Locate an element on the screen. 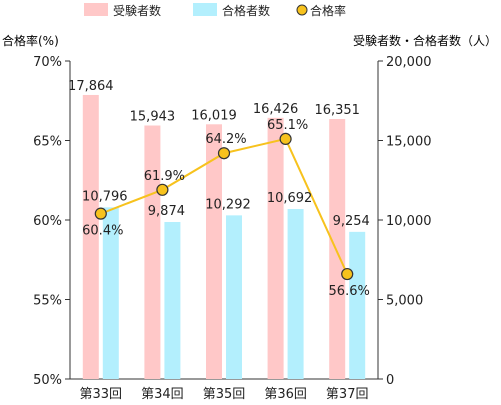 The width and height of the screenshot is (501, 405). passers-label: 10,292 is located at coordinates (228, 204).